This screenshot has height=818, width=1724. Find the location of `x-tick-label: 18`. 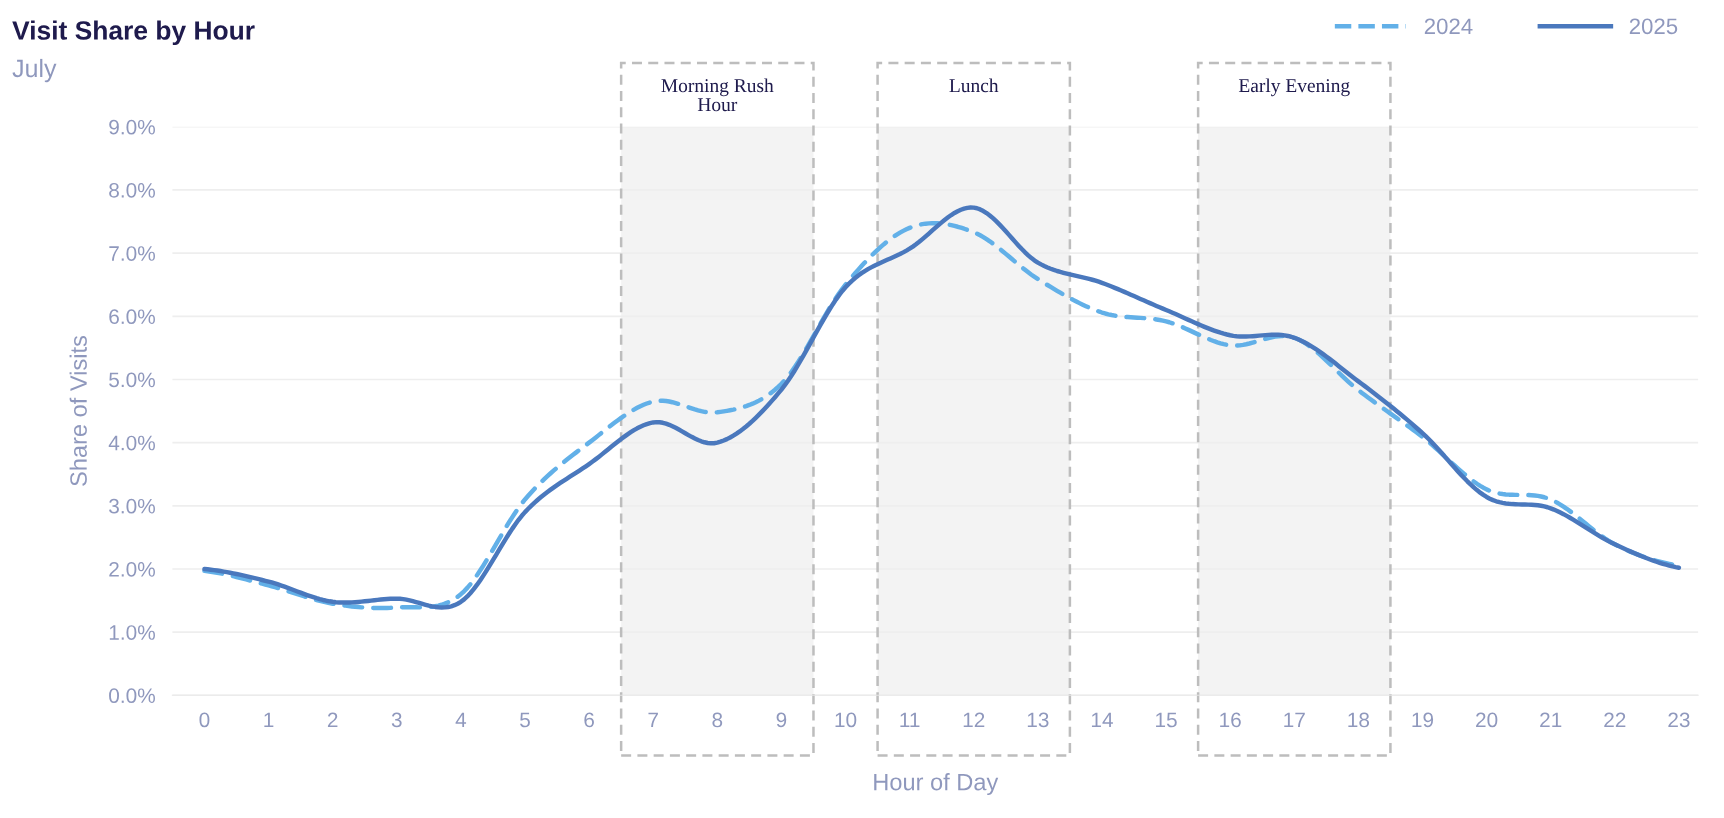

x-tick-label: 18 is located at coordinates (1359, 720).